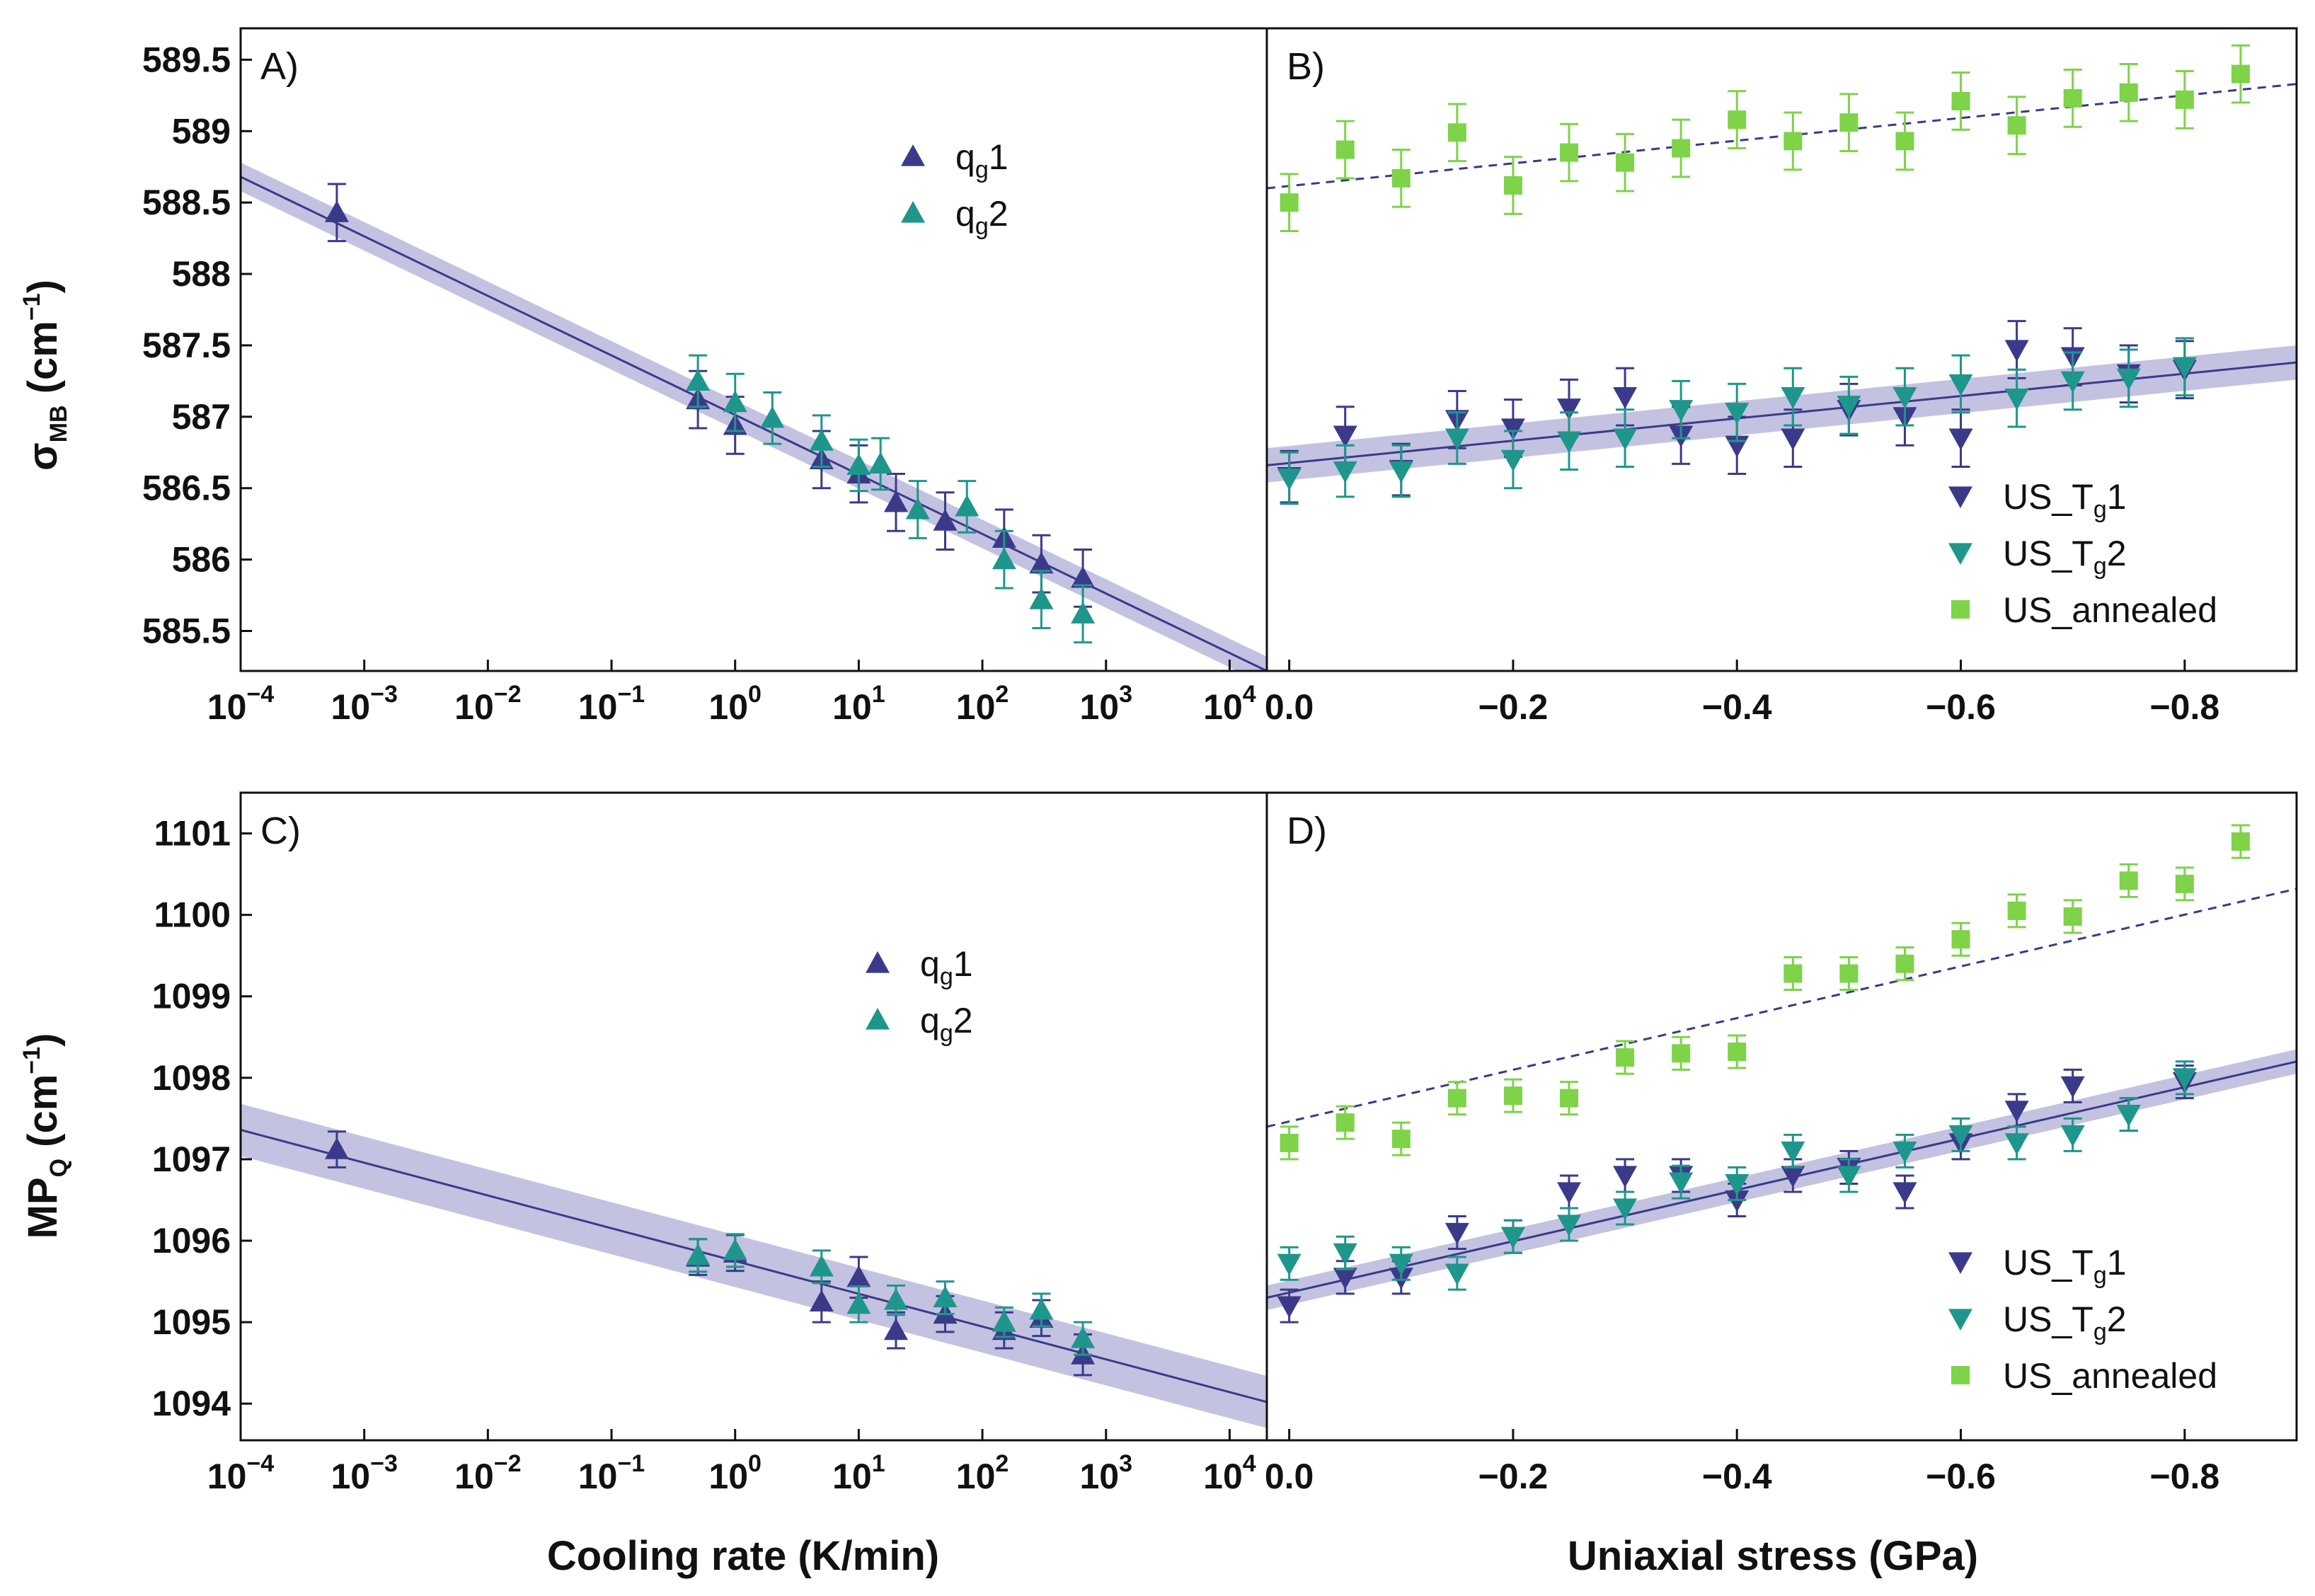 This screenshot has height=1596, width=2315. I want to click on y-tick-label: 586, so click(201, 560).